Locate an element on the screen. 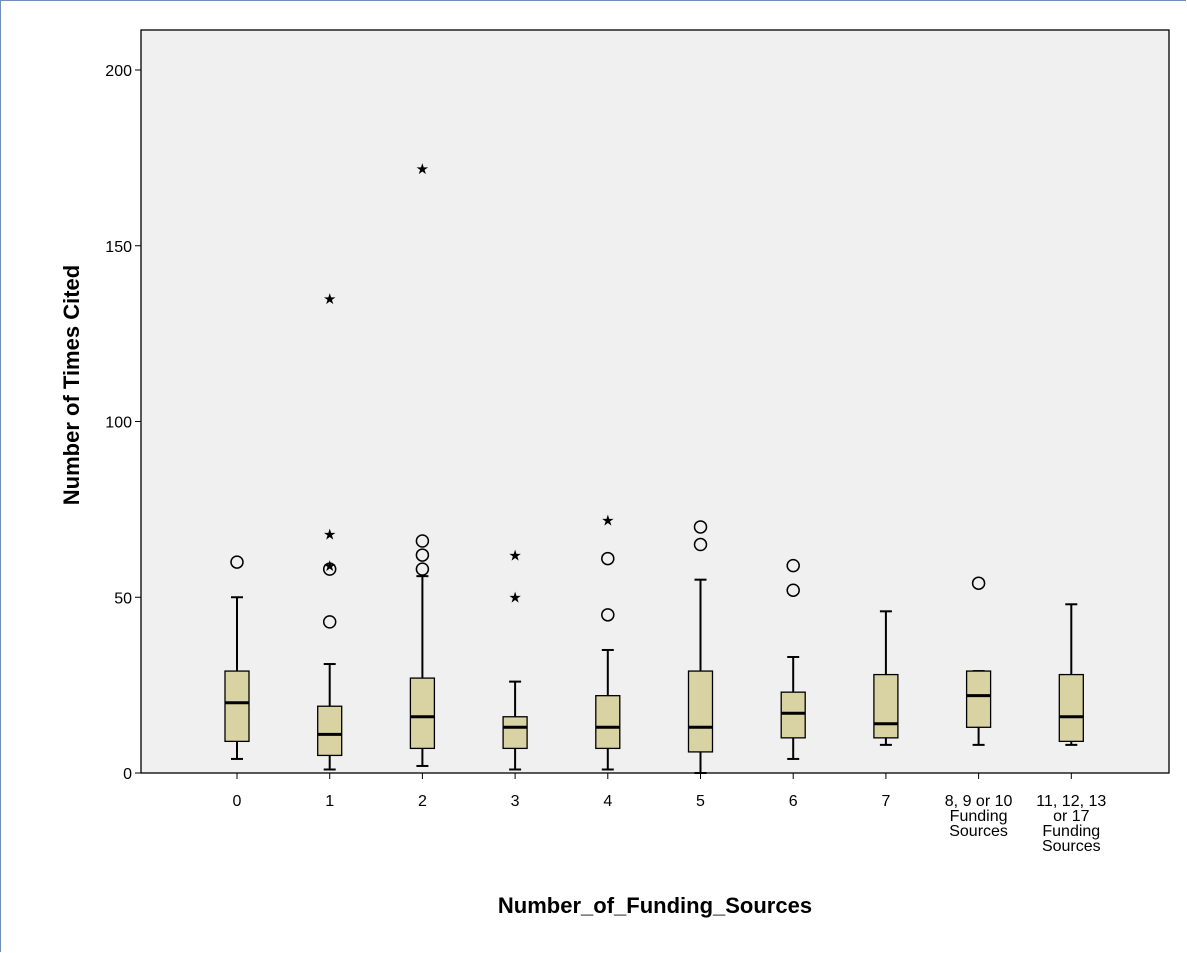 This screenshot has height=953, width=1187. x-tick-label: 11, 12, 13 is located at coordinates (1071, 801).